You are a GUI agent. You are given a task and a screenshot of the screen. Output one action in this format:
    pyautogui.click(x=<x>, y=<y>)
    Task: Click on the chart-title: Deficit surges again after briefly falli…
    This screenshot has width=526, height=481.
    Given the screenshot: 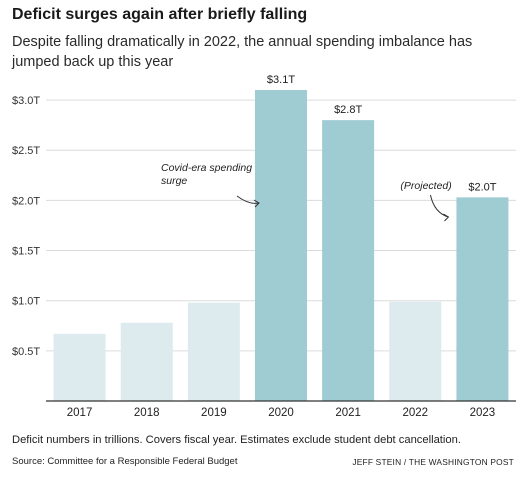 What is the action you would take?
    pyautogui.click(x=160, y=14)
    